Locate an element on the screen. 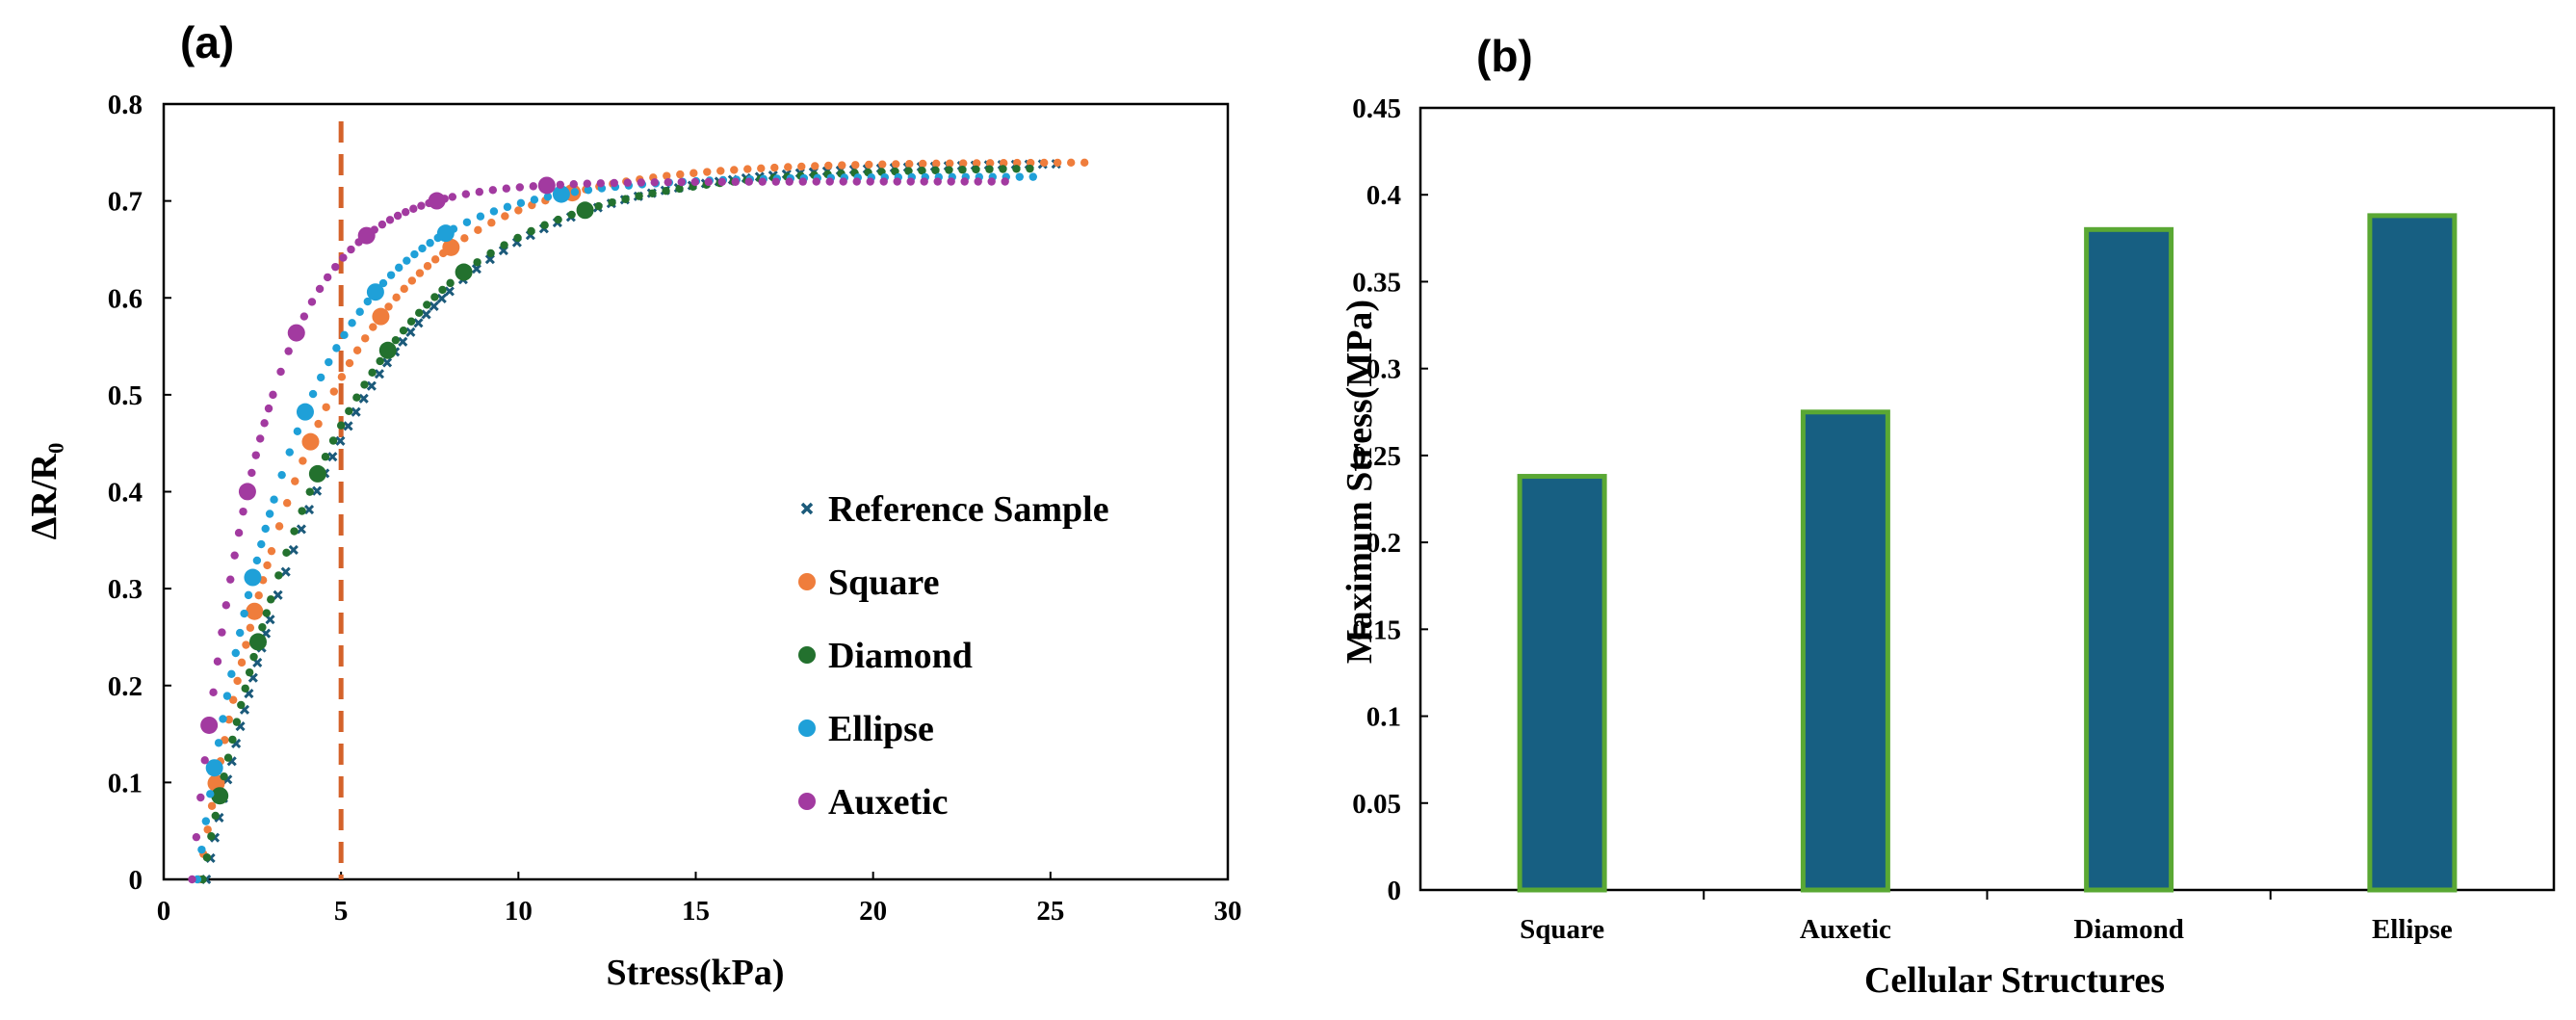 The width and height of the screenshot is (2576, 1020). y-tick-label: 0.7 is located at coordinates (125, 202).